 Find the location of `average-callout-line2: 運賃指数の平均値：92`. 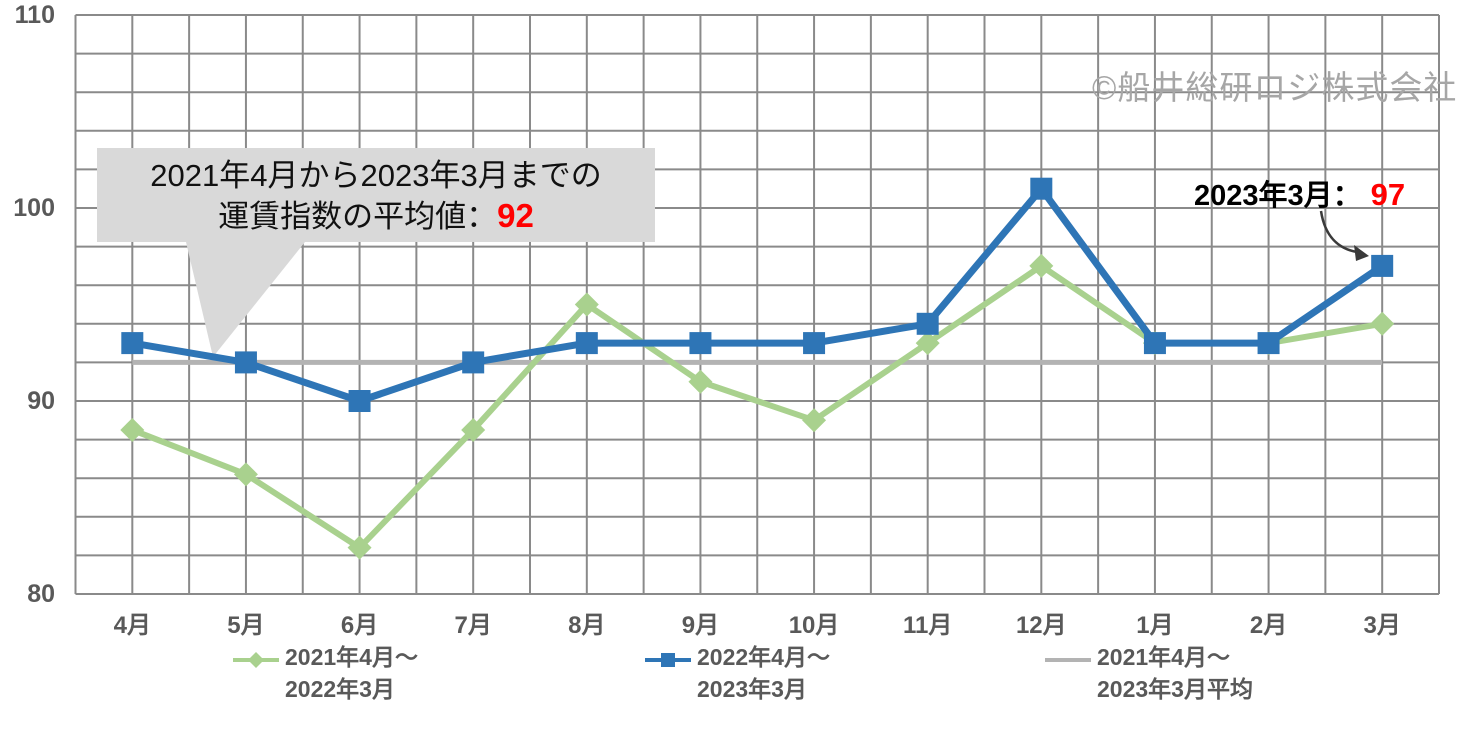

average-callout-line2: 運賃指数の平均値：92 is located at coordinates (376, 216).